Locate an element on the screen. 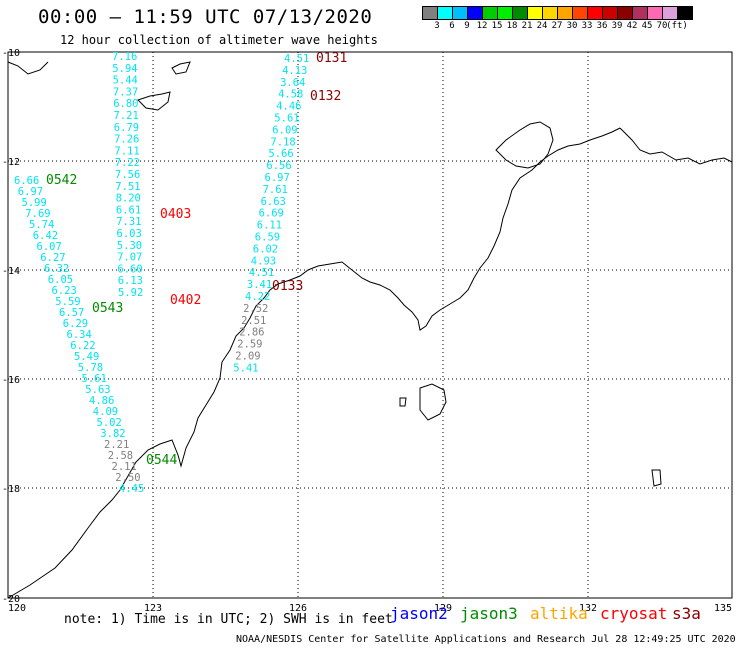 The image size is (740, 650). swh-value: 8.20 is located at coordinates (128, 199).